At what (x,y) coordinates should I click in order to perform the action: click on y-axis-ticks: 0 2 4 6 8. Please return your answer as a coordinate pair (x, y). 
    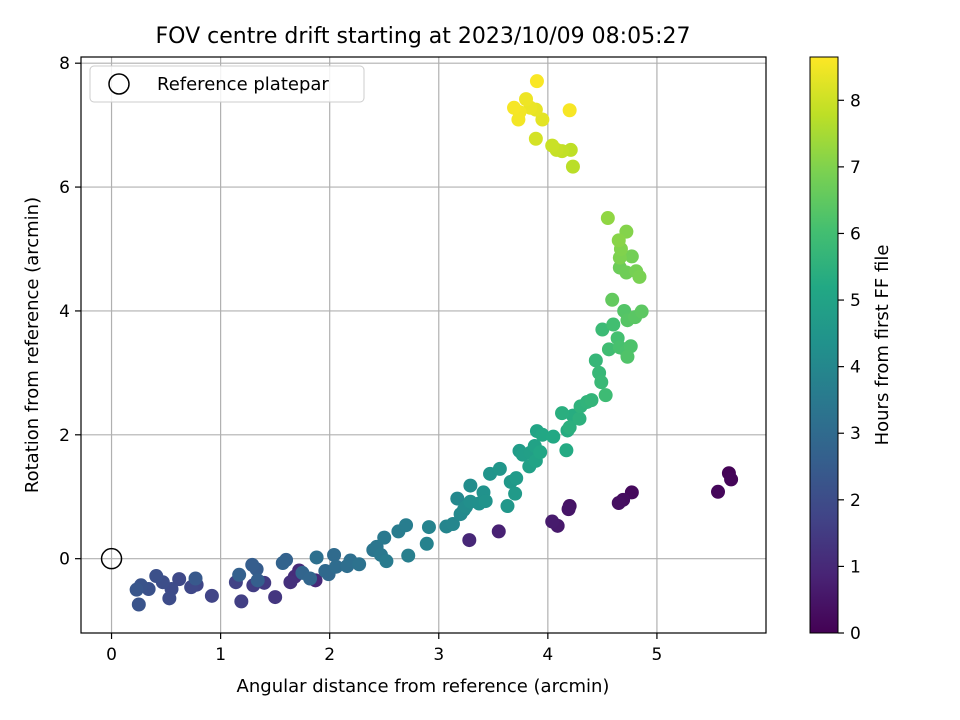
    Looking at the image, I should click on (70, 312).